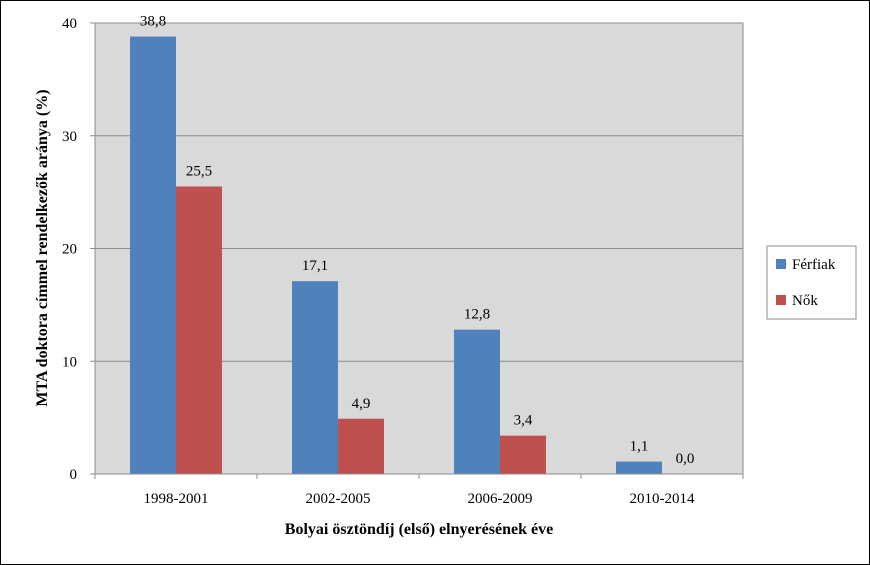 The height and width of the screenshot is (565, 870). What do you see at coordinates (69, 137) in the screenshot?
I see `y-tick-label: 30` at bounding box center [69, 137].